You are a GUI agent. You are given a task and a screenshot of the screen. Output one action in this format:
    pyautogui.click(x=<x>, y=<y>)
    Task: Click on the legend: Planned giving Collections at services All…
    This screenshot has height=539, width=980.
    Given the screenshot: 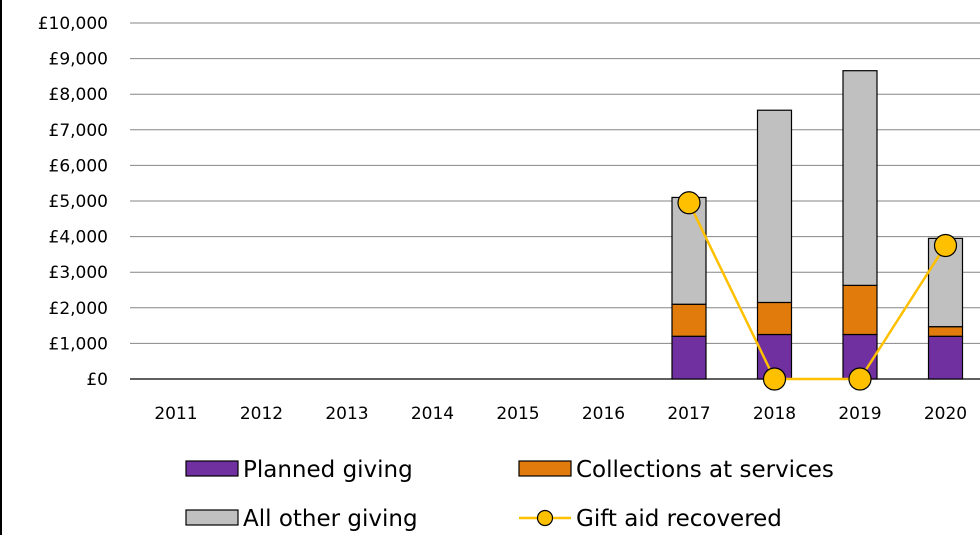 What is the action you would take?
    pyautogui.click(x=509, y=494)
    